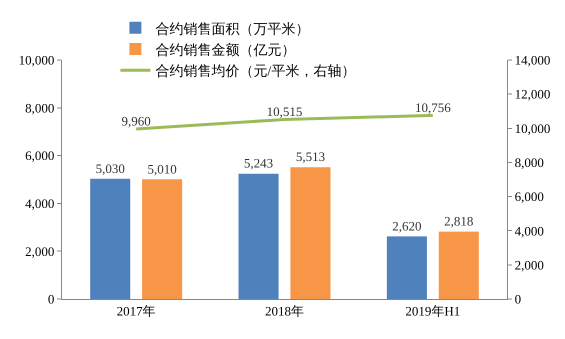 Image resolution: width=565 pixels, height=339 pixels. What do you see at coordinates (529, 230) in the screenshot?
I see `y2-tick-label: 4,000` at bounding box center [529, 230].